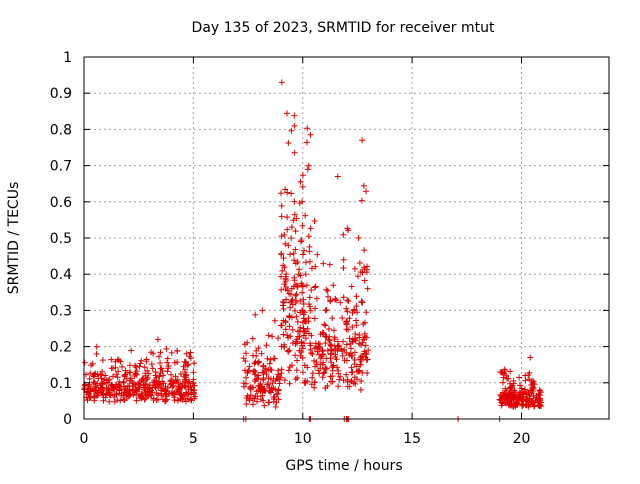 Image resolution: width=640 pixels, height=484 pixels. What do you see at coordinates (61, 239) in the screenshot?
I see `y-tick-labels: 0 0.1 0.2 0.3 0.4 0.5 0.6 0.7 0.8 0.9 1` at bounding box center [61, 239].